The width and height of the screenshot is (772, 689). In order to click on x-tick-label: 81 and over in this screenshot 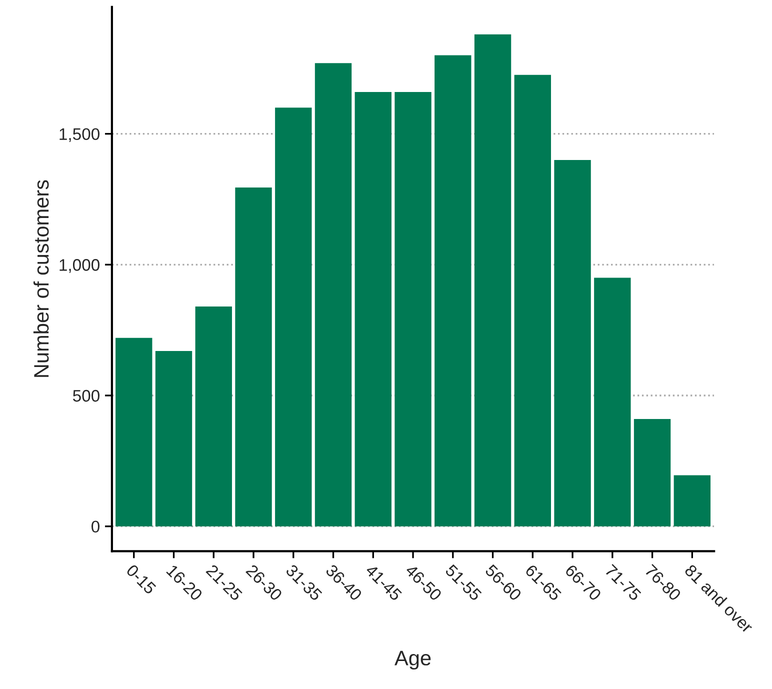, I will do `click(719, 599)`.